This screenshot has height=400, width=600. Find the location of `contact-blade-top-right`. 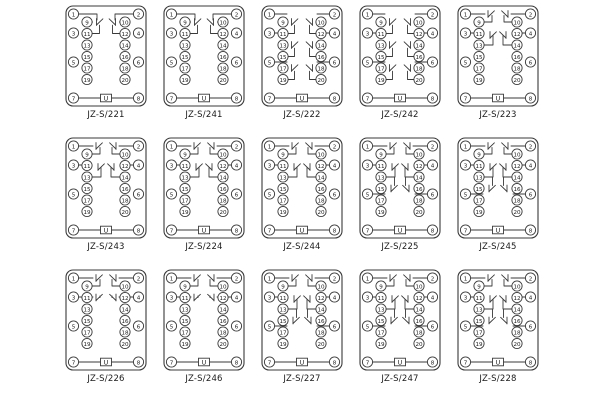

contact-blade-top-right is located at coordinates (309, 278).